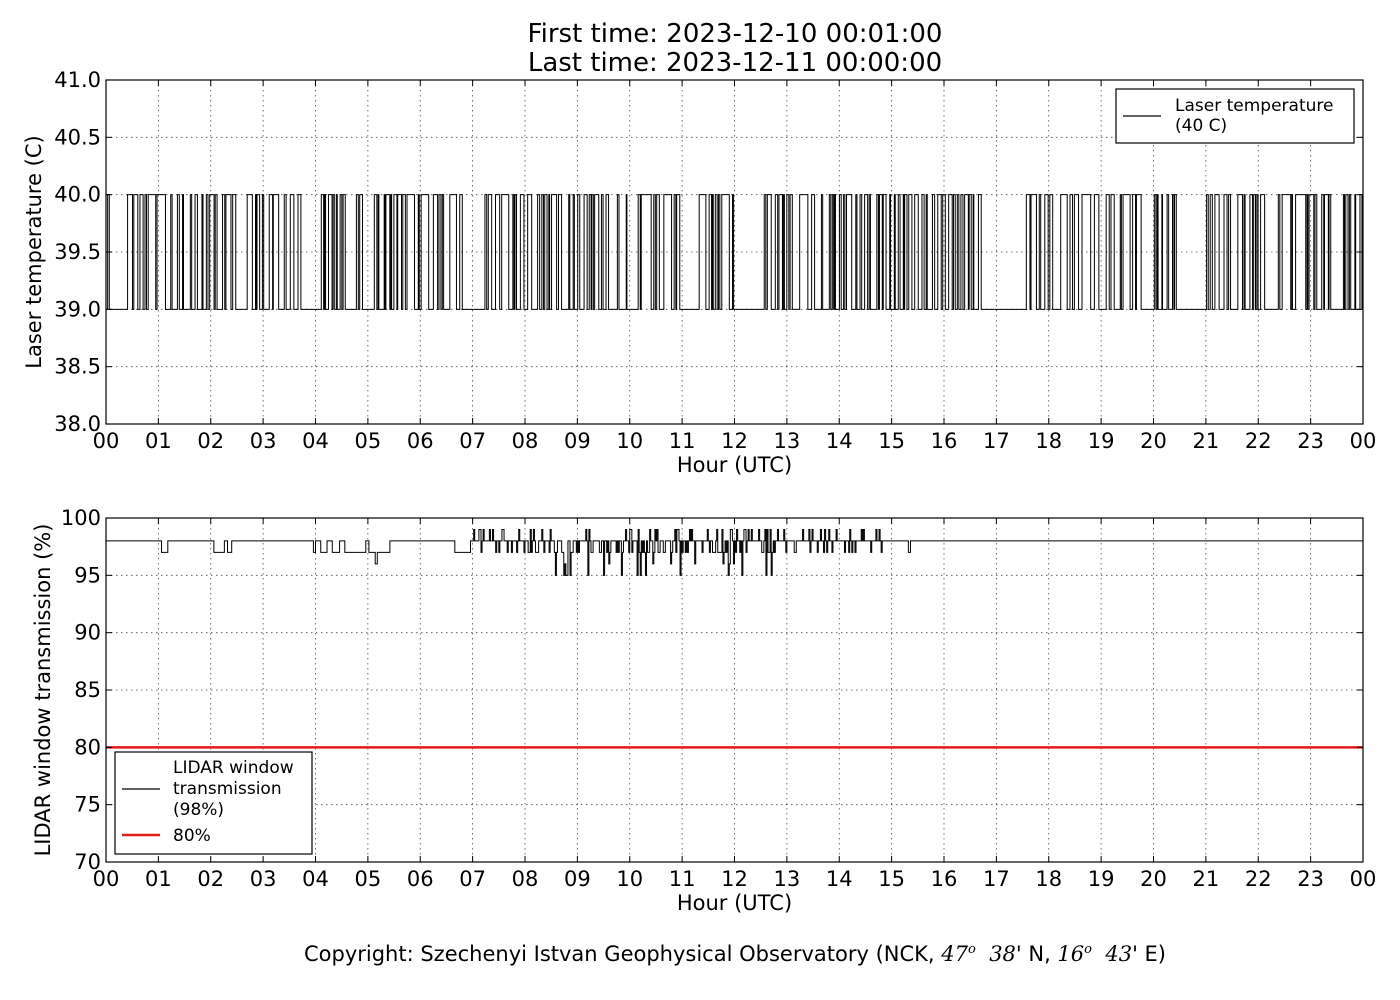 This screenshot has height=1000, width=1400. I want to click on plot-area, so click(734, 252).